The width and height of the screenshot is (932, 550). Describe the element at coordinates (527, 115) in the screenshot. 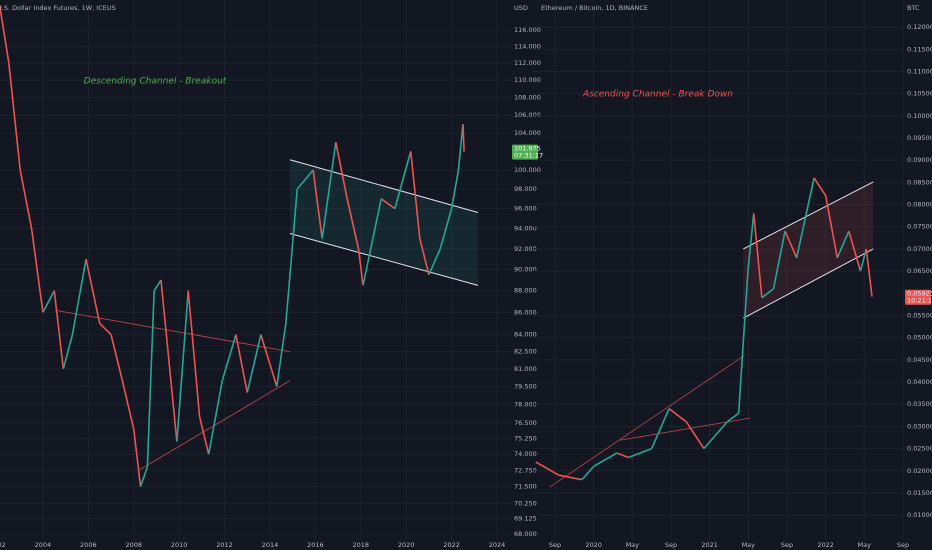

I see `y-tick-label: 106.000` at that location.